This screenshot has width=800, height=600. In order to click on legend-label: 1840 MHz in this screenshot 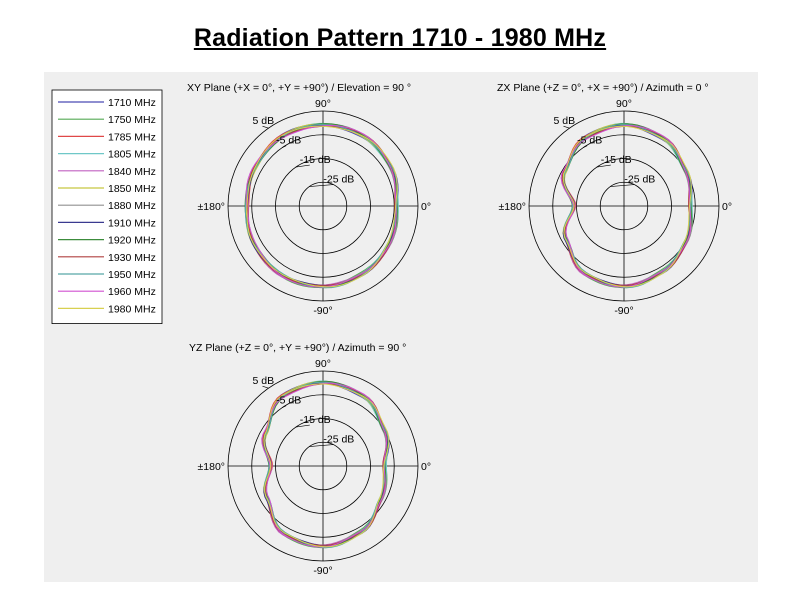, I will do `click(132, 172)`.